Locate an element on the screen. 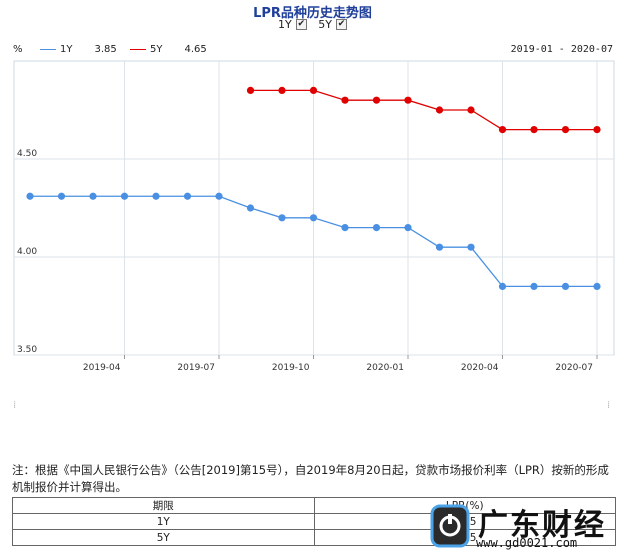 Image resolution: width=625 pixels, height=551 pixels. date-range-label: 2019-01 - 2020-07 is located at coordinates (561, 49).